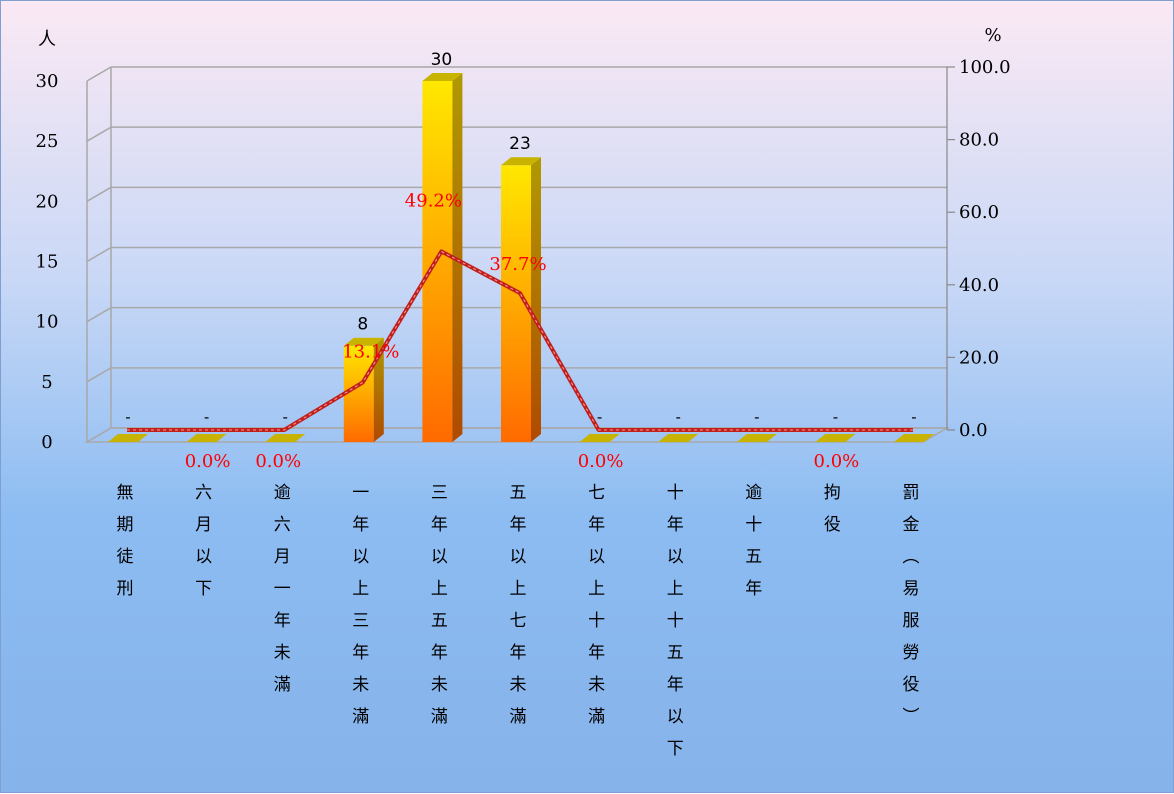 This screenshot has width=1174, height=794. I want to click on y-left-tick: 30, so click(47, 81).